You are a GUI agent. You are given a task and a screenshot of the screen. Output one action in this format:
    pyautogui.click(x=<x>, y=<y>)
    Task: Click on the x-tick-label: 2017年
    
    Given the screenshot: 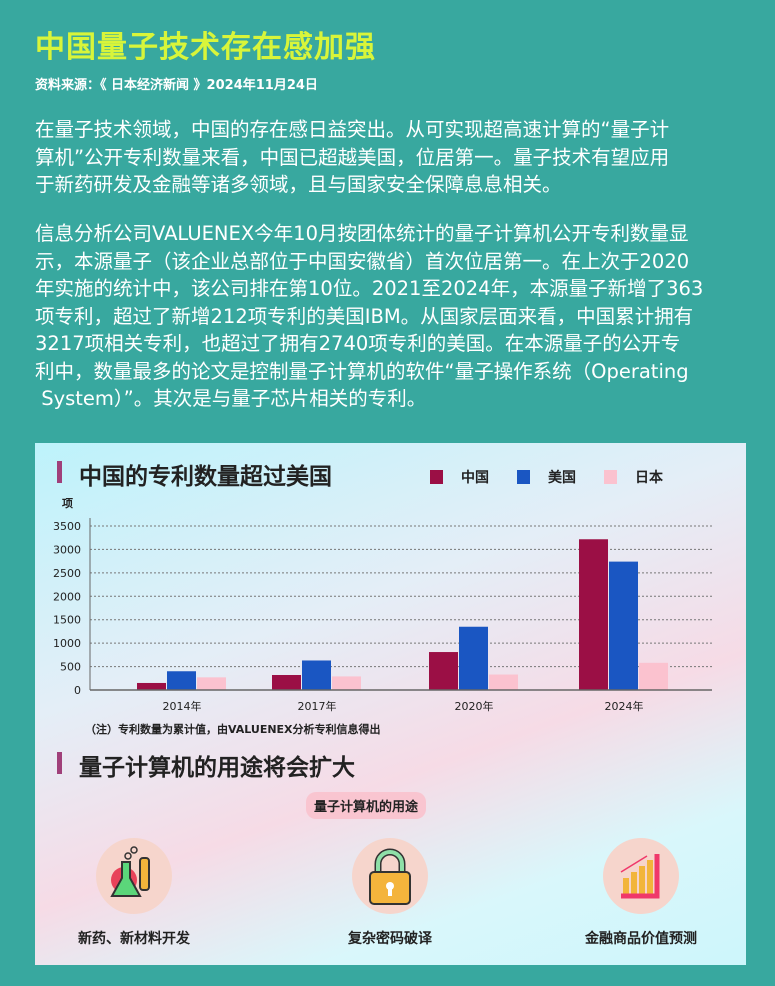 What is the action you would take?
    pyautogui.click(x=317, y=706)
    